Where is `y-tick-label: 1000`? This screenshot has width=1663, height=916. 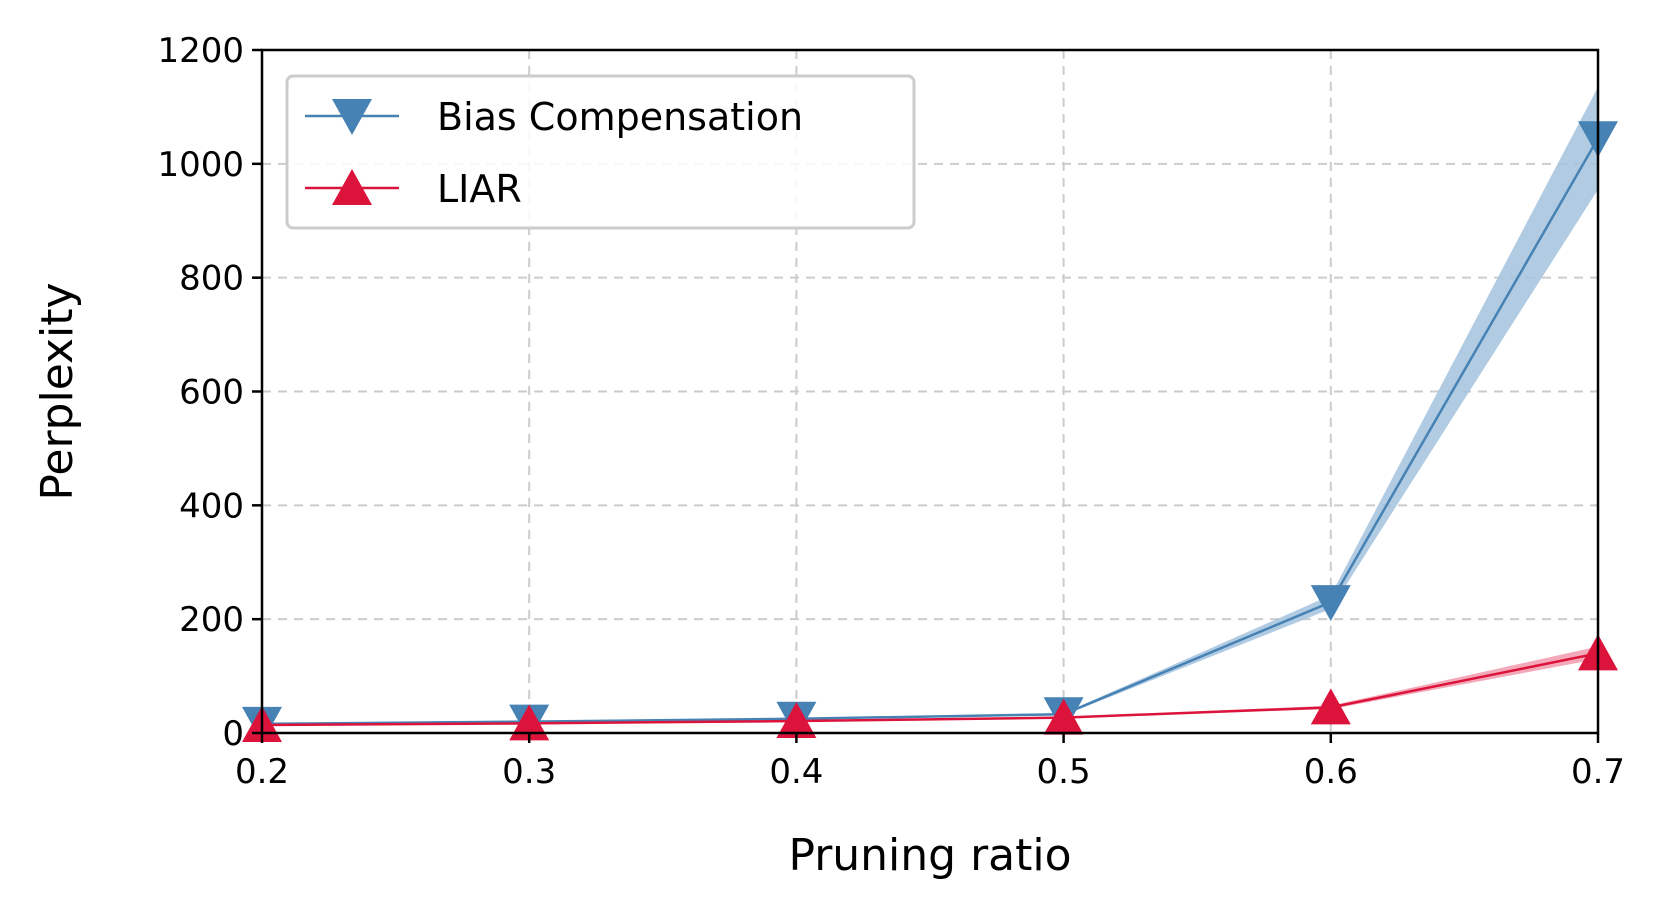 y-tick-label: 1000 is located at coordinates (200, 165).